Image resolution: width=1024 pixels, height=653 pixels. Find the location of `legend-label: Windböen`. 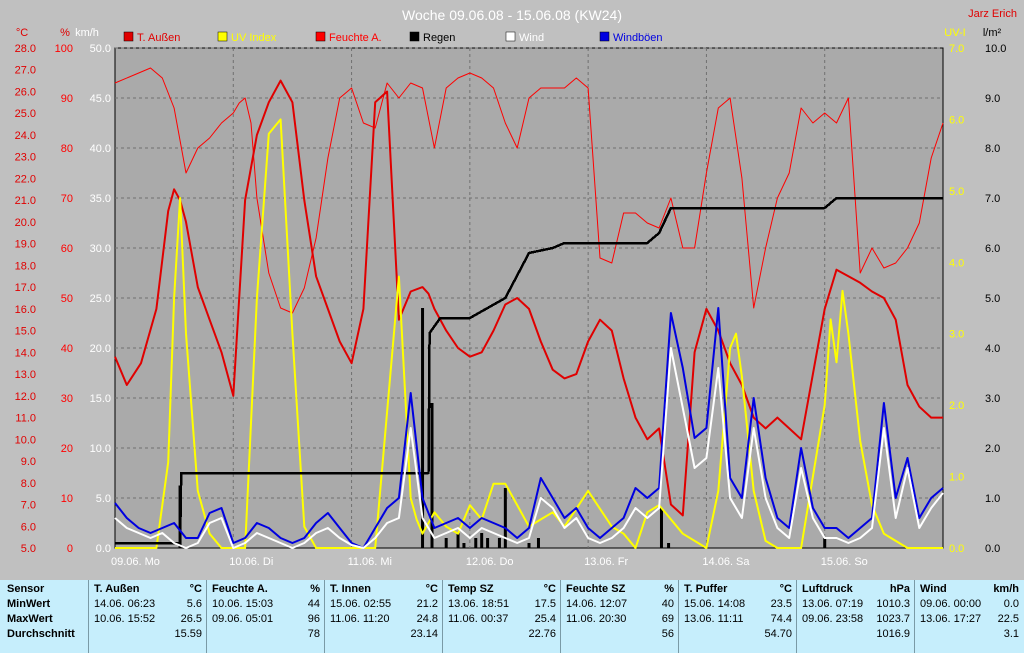

legend-label: Windböen is located at coordinates (638, 38).